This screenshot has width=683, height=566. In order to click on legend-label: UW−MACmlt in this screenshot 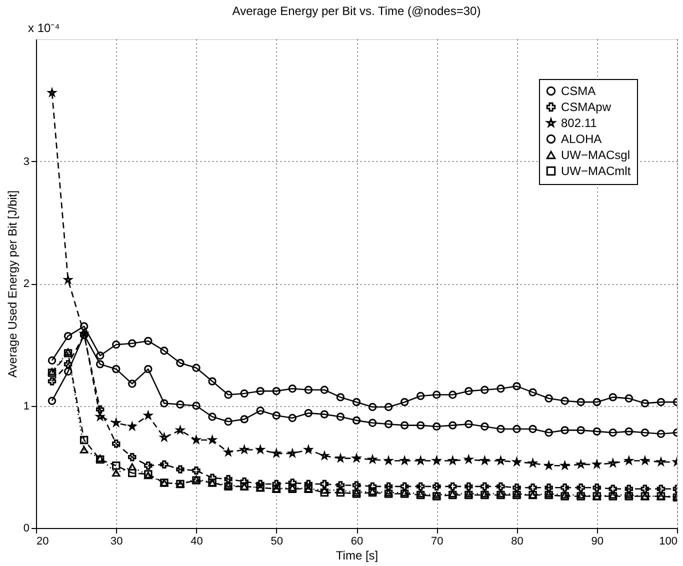, I will do `click(596, 171)`.